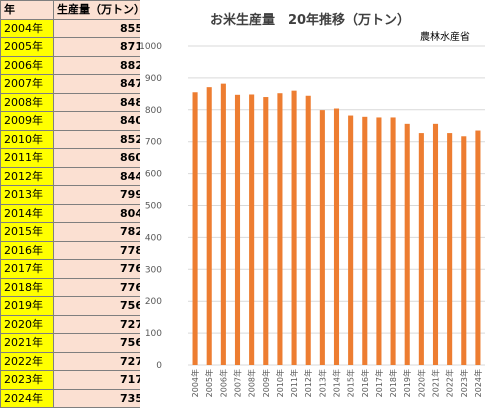  What do you see at coordinates (27, 65) in the screenshot?
I see `year-cell: 2006年` at bounding box center [27, 65].